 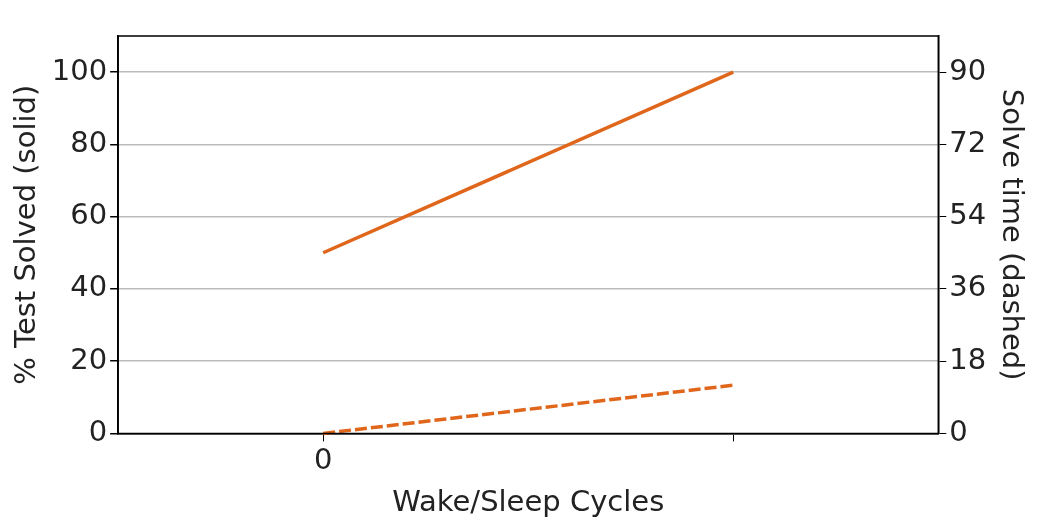 What do you see at coordinates (968, 141) in the screenshot?
I see `y2-tick-label: 72` at bounding box center [968, 141].